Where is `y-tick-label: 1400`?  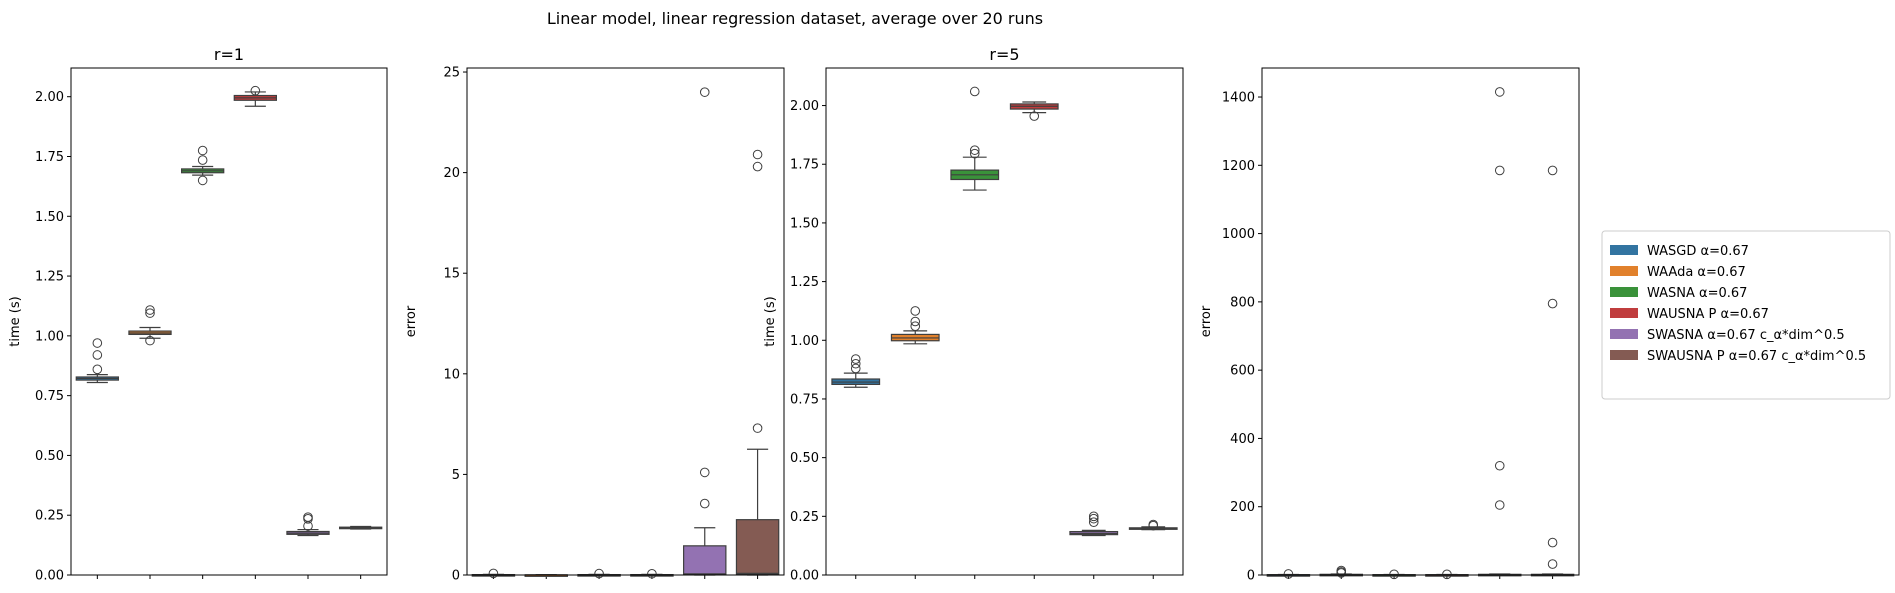
y-tick-label: 1400 is located at coordinates (1238, 98).